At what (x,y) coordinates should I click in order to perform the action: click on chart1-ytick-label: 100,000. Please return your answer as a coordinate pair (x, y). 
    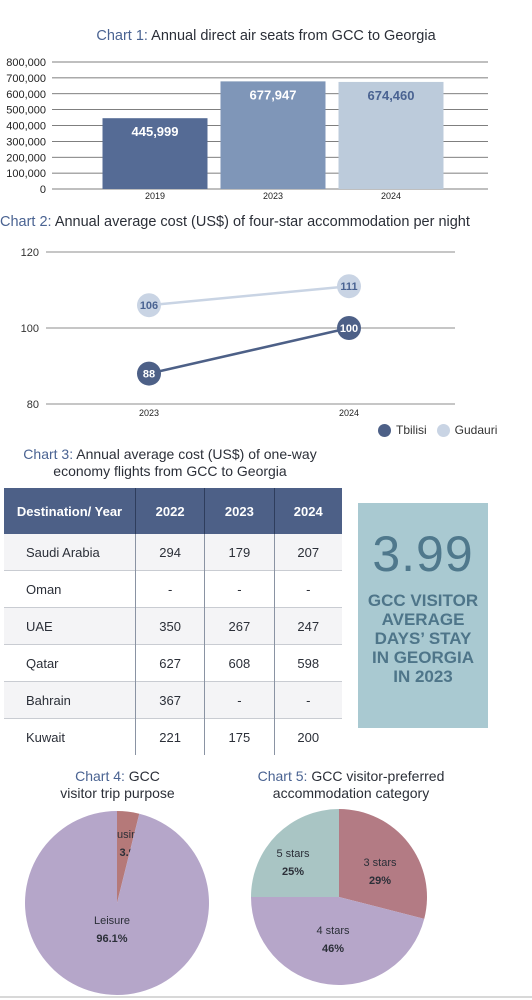
    Looking at the image, I should click on (26, 174).